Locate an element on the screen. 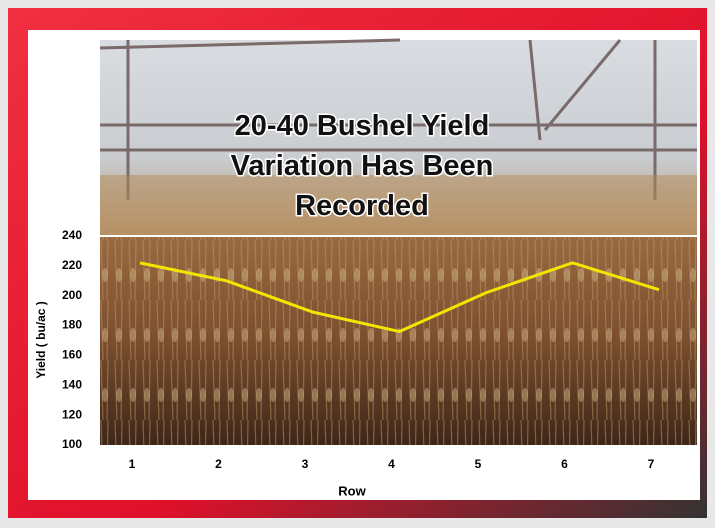 The height and width of the screenshot is (528, 715). chart-title-line: Variation Has Been is located at coordinates (362, 166).